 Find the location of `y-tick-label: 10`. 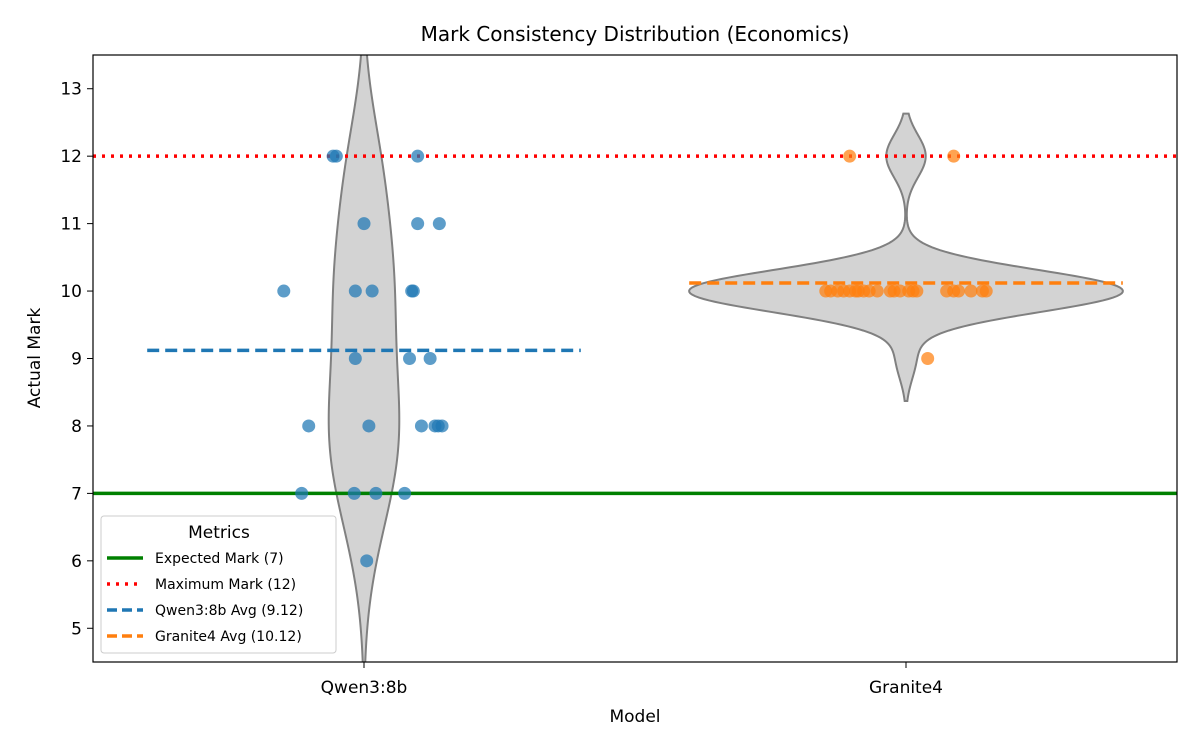

y-tick-label: 10 is located at coordinates (71, 292).